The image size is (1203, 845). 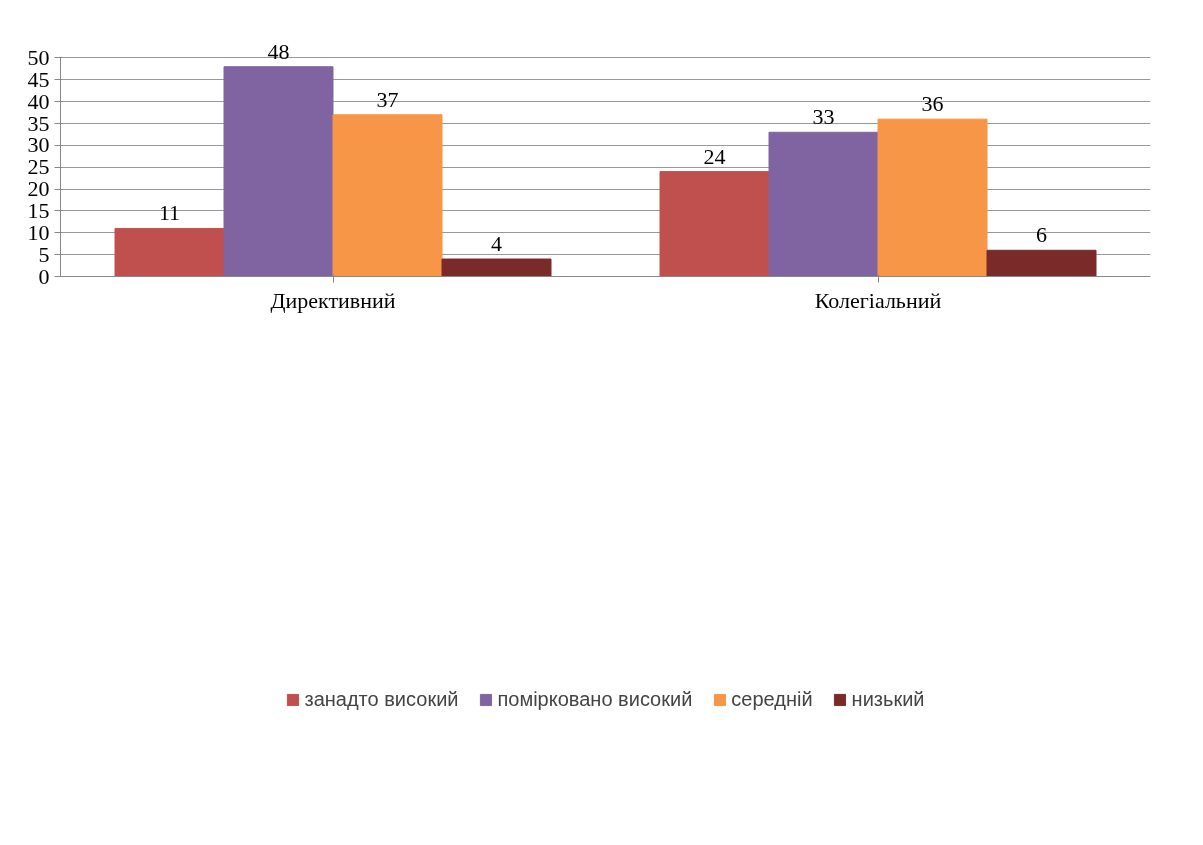 I want to click on legend-label: помірковано високий, so click(x=595, y=699).